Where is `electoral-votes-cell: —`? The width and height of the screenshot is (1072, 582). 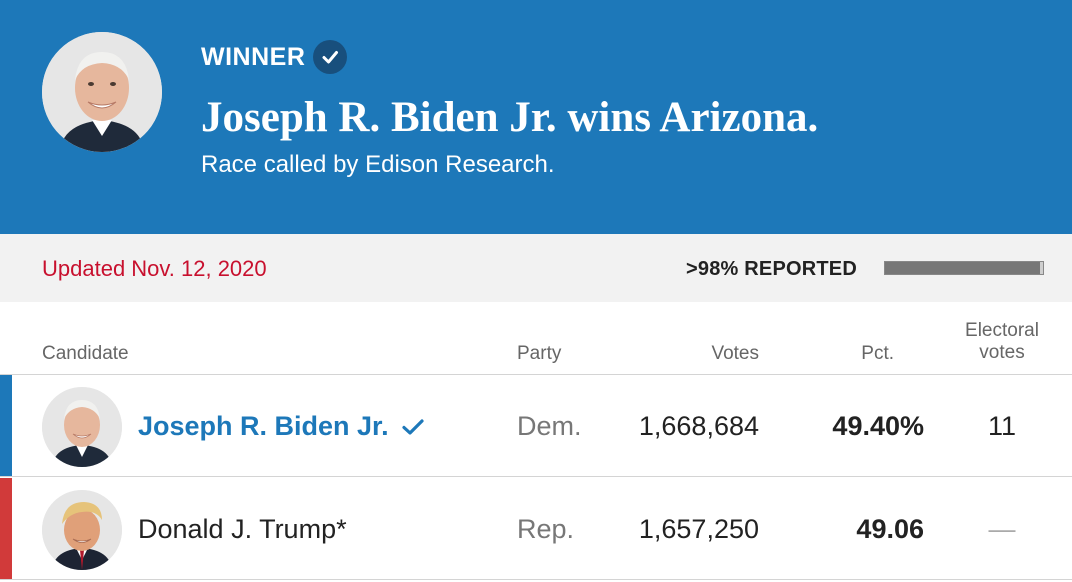
electoral-votes-cell: — is located at coordinates (1002, 529).